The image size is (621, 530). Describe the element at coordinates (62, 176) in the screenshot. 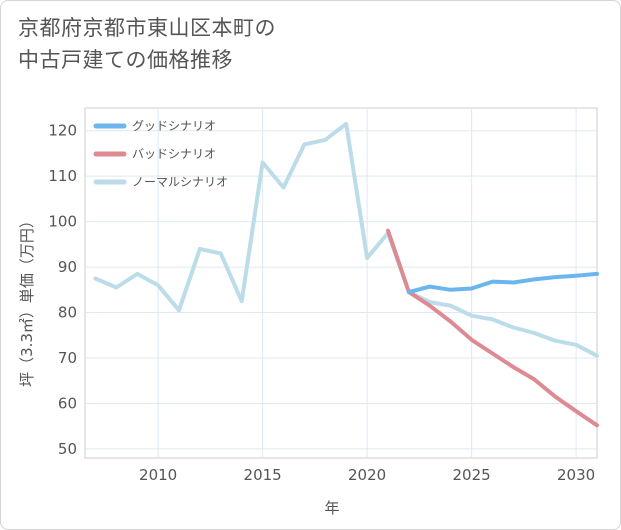

I see `y-tick-label: 110` at that location.